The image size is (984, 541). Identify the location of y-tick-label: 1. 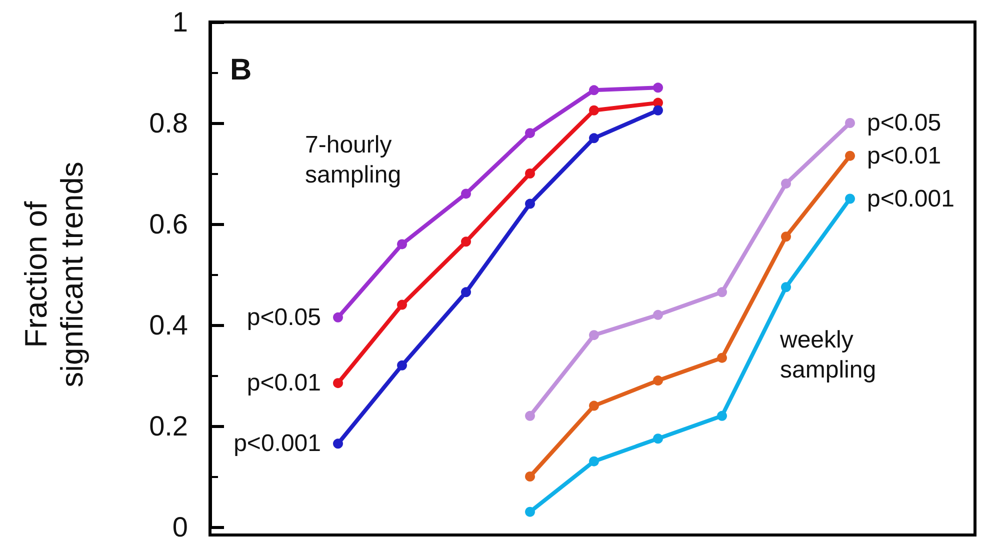
(180, 22).